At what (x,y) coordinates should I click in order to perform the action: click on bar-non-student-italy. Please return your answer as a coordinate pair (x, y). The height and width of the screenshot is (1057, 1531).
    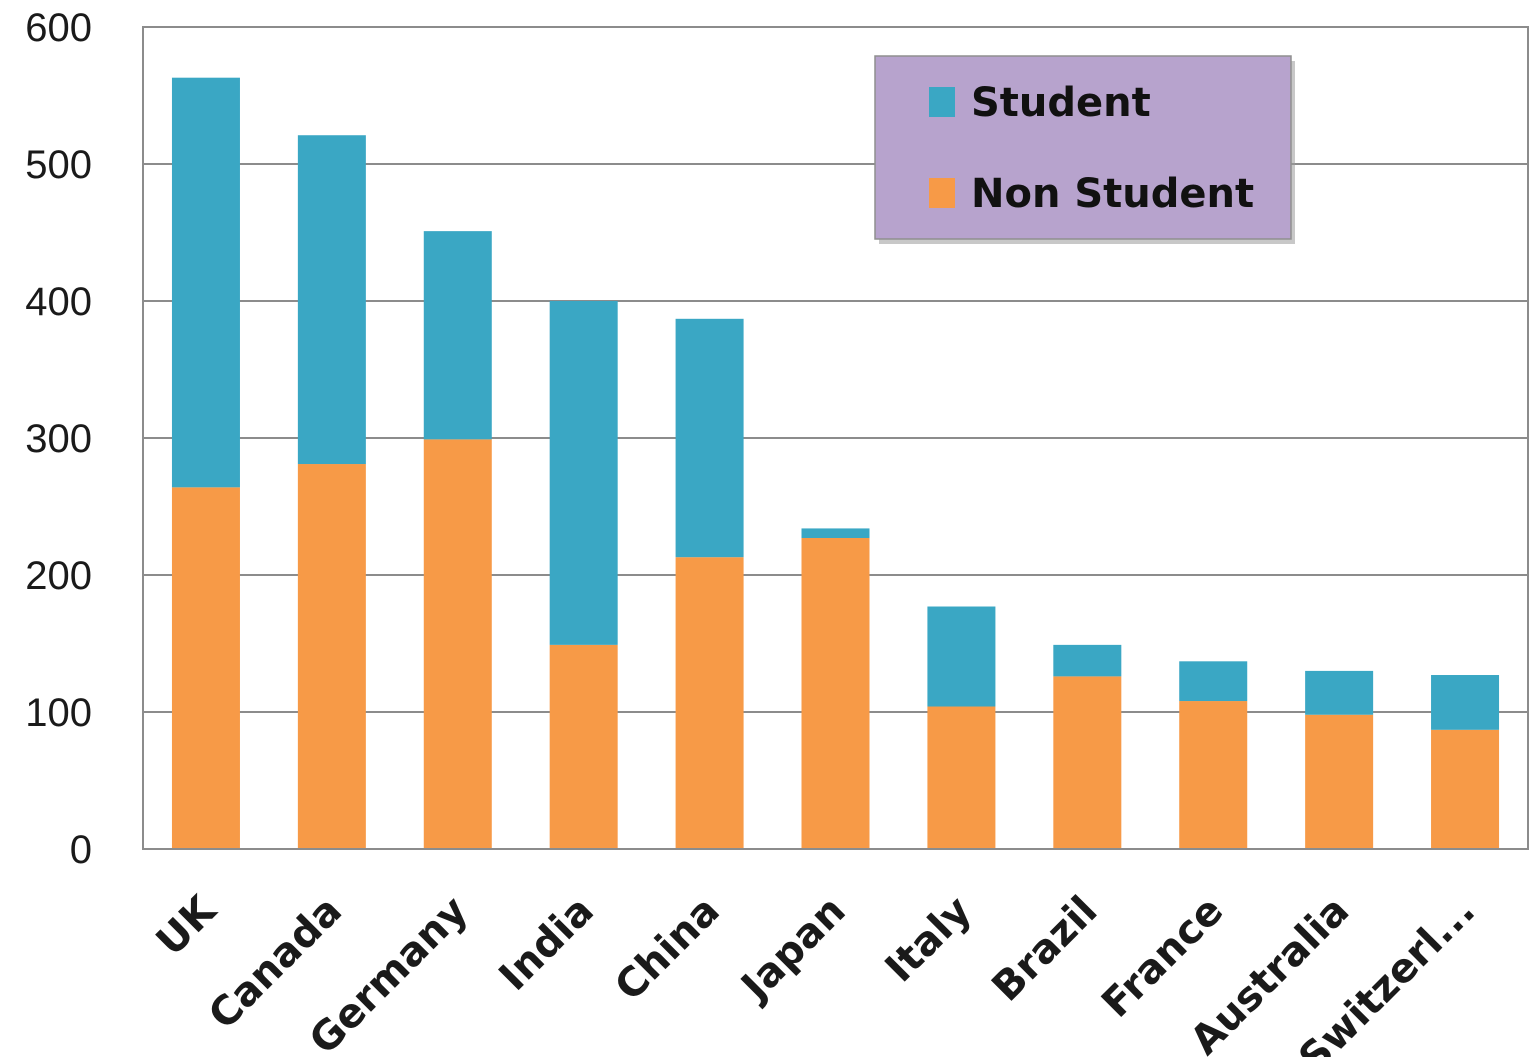
    Looking at the image, I should click on (961, 777).